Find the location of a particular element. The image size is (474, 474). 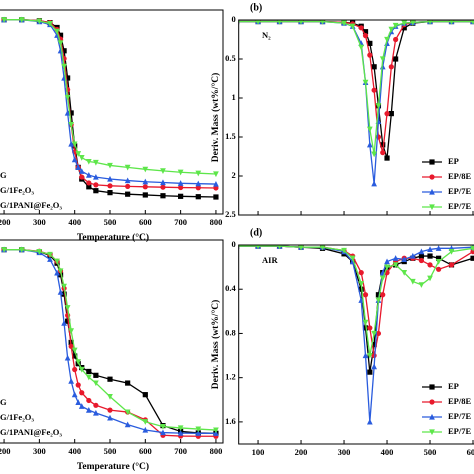

annotation: AIR is located at coordinates (270, 260).